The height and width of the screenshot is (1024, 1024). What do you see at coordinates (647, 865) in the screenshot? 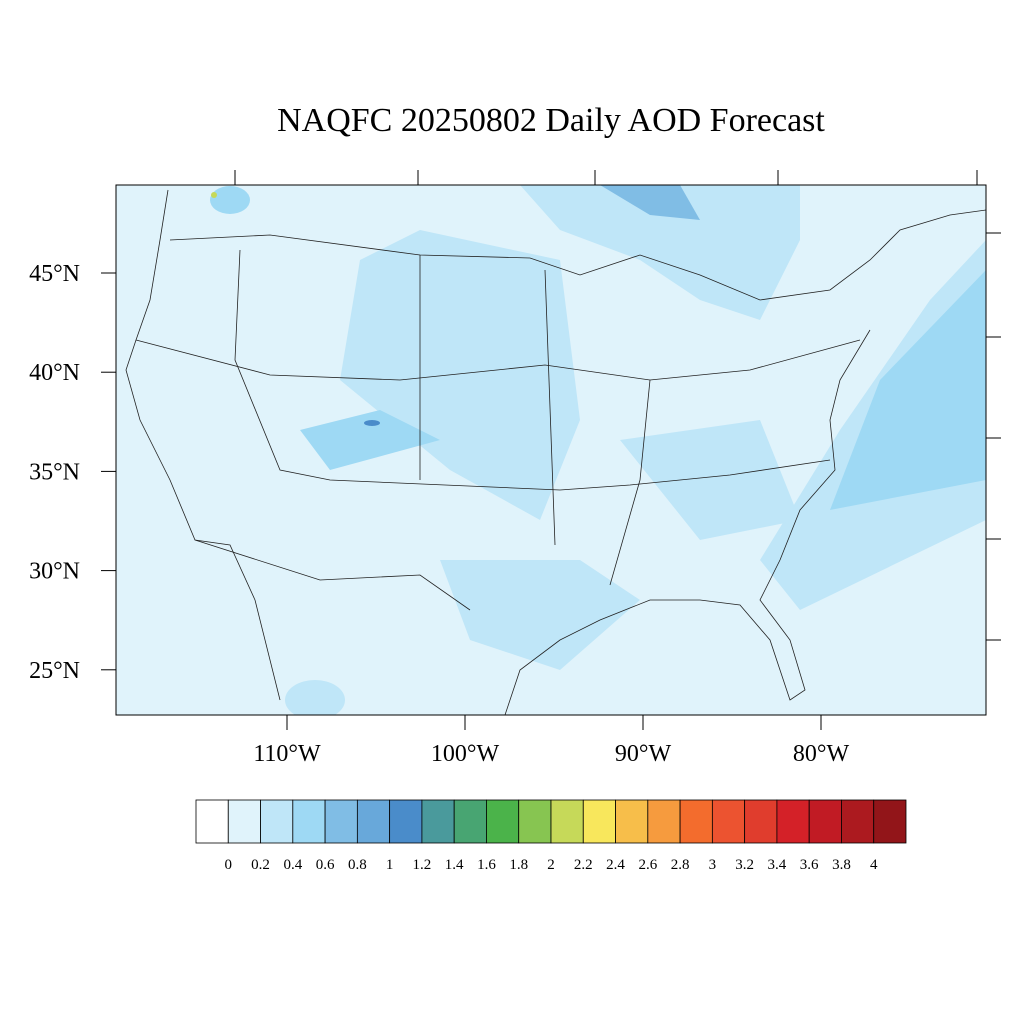
I see `colorbar-label: 2.6` at bounding box center [647, 865].